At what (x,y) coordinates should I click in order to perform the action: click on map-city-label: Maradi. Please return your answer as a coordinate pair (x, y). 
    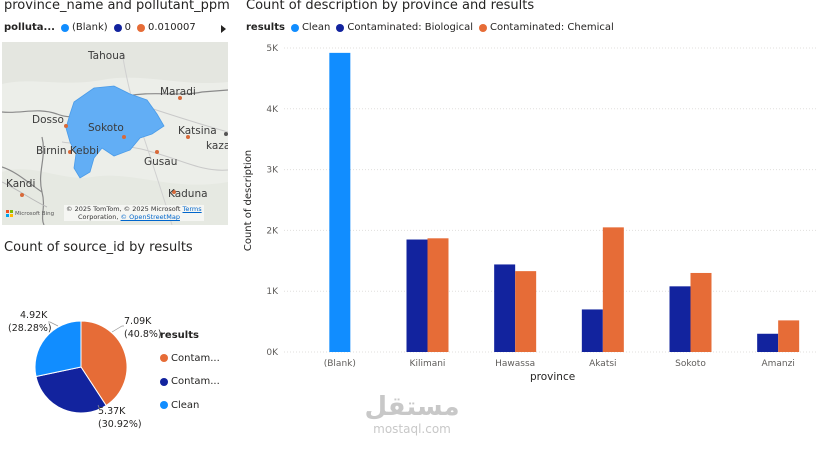
    Looking at the image, I should click on (178, 92).